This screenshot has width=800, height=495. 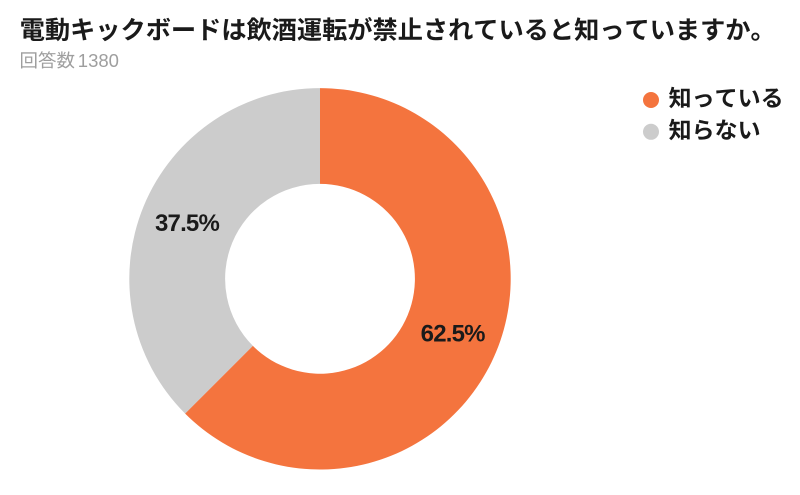 What do you see at coordinates (187, 223) in the screenshot?
I see `svg-text: 37.5%` at bounding box center [187, 223].